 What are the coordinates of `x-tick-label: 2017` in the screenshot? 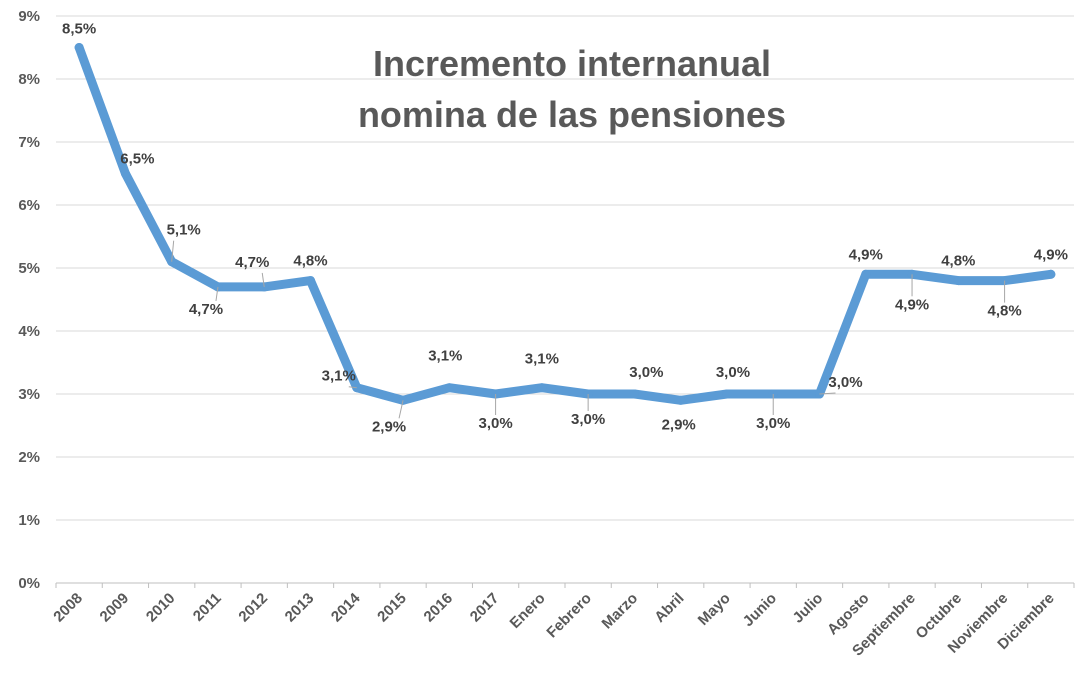 It's located at (485, 608).